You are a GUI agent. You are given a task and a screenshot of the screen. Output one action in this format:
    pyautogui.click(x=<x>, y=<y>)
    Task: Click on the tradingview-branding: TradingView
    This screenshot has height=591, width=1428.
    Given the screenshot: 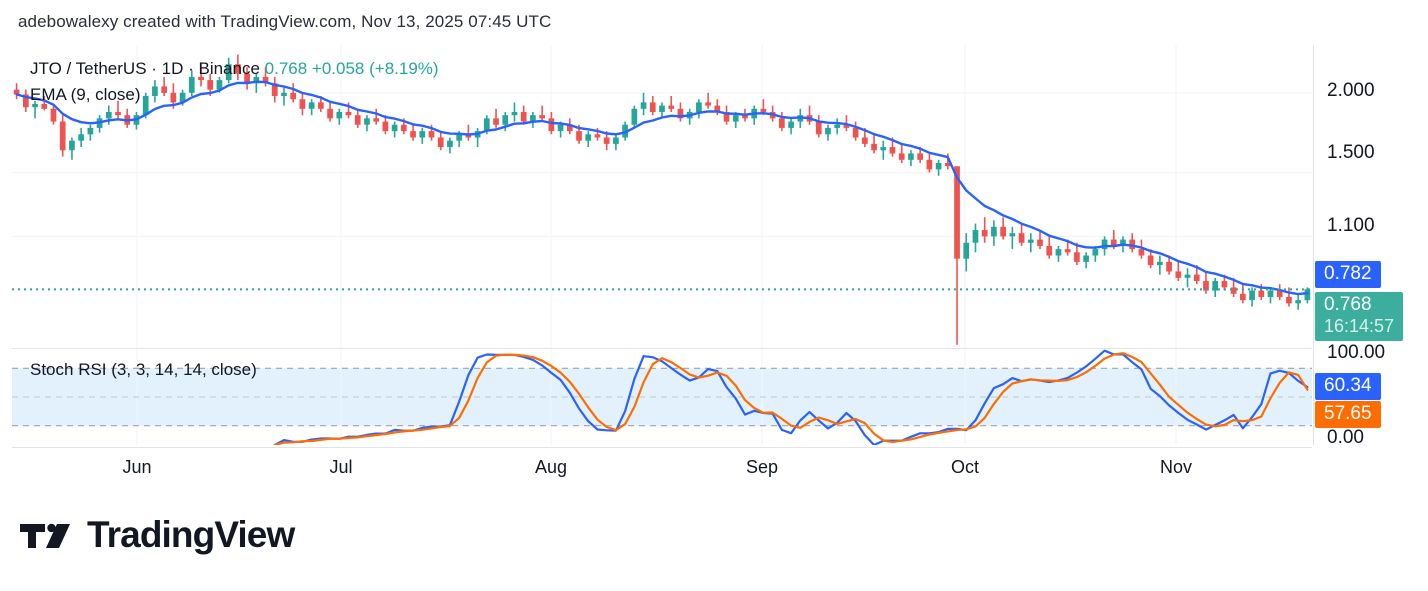 What is the action you would take?
    pyautogui.click(x=157, y=535)
    